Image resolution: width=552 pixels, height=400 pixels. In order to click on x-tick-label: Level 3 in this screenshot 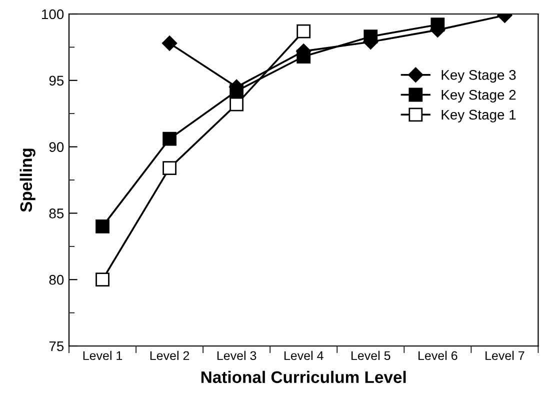, I will do `click(236, 355)`.